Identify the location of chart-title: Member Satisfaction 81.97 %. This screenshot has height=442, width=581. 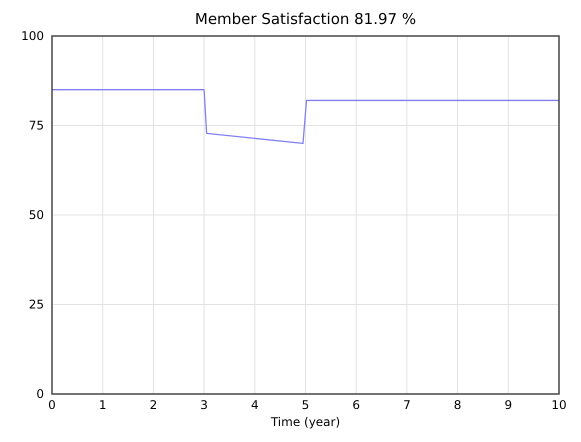
(305, 19).